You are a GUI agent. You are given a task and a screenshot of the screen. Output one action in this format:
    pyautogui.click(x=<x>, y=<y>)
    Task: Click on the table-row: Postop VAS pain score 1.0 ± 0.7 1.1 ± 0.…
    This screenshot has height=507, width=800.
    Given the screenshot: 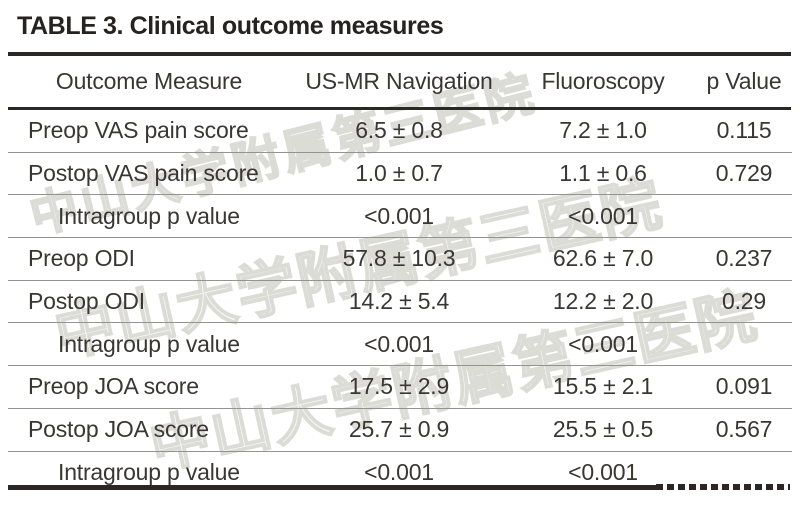 What is the action you would take?
    pyautogui.click(x=400, y=174)
    